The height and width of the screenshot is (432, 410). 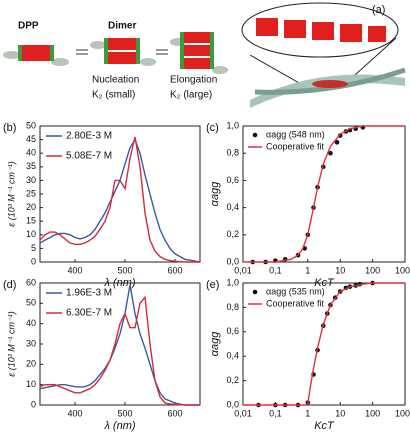 I want to click on legend-label: αagg (548 nm), so click(x=295, y=134).